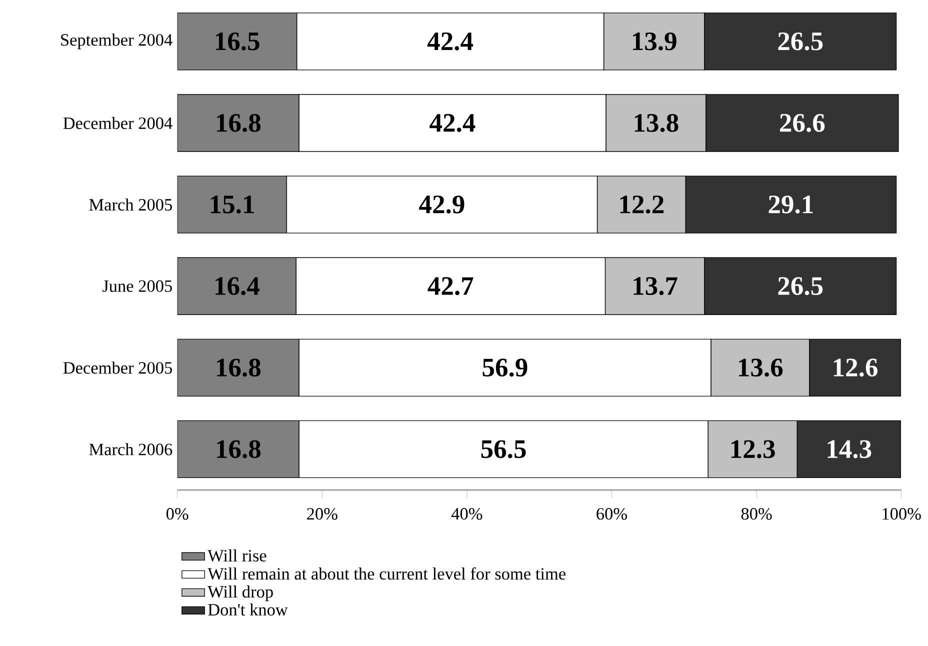 The image size is (928, 646). What do you see at coordinates (117, 123) in the screenshot?
I see `y-tick-label: December 2004` at bounding box center [117, 123].